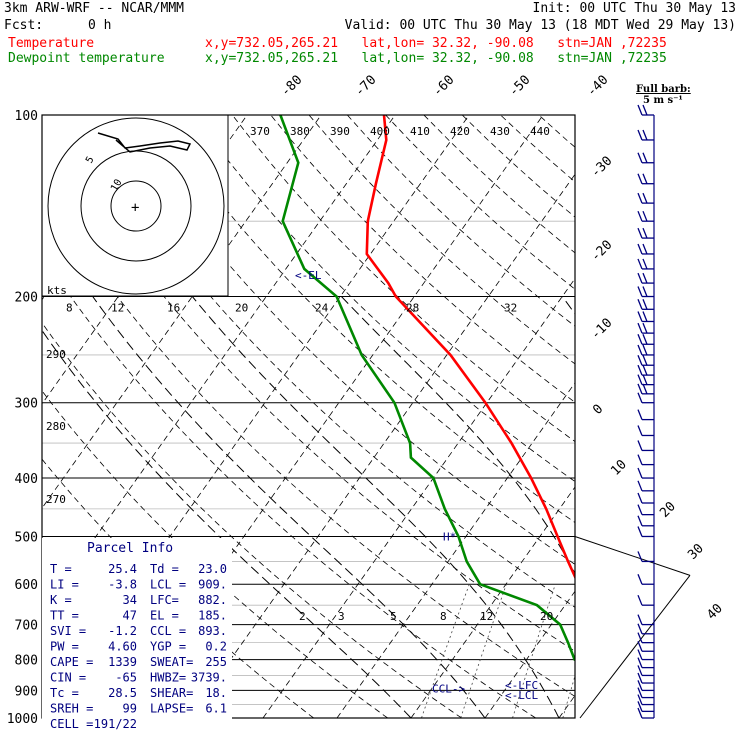  What do you see at coordinates (519, 86) in the screenshot?
I see `skewed-temp-label: -50` at bounding box center [519, 86].